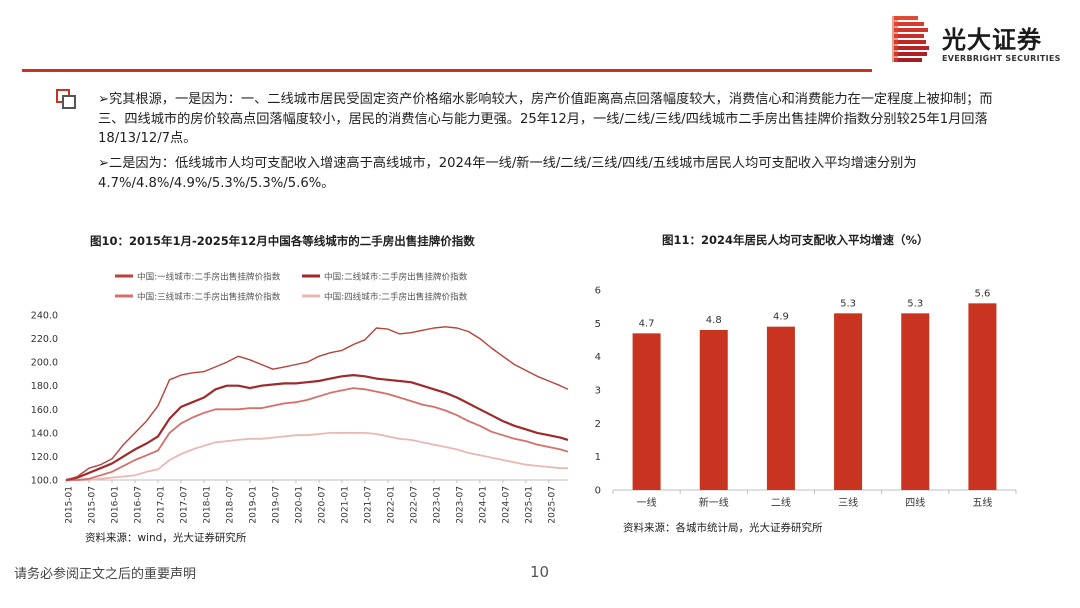 The image size is (1080, 608). What do you see at coordinates (116, 505) in the screenshot?
I see `x-tick-label: 2016-01` at bounding box center [116, 505].